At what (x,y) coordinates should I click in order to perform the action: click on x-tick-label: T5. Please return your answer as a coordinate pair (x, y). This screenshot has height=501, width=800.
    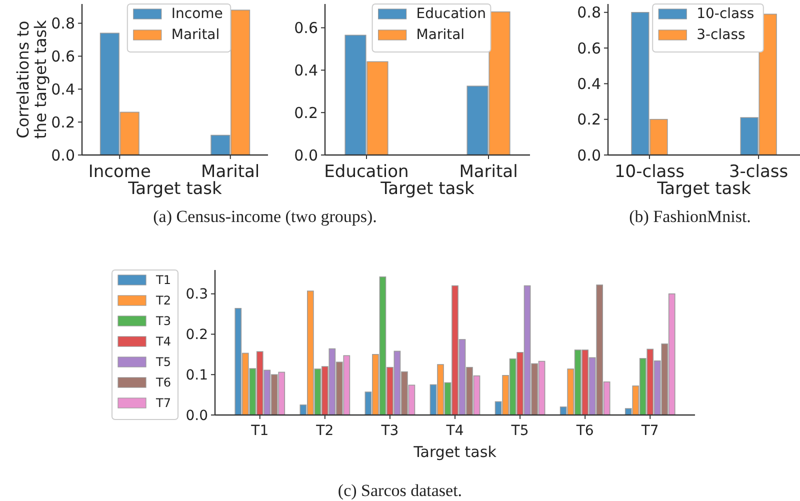
    Looking at the image, I should click on (519, 431).